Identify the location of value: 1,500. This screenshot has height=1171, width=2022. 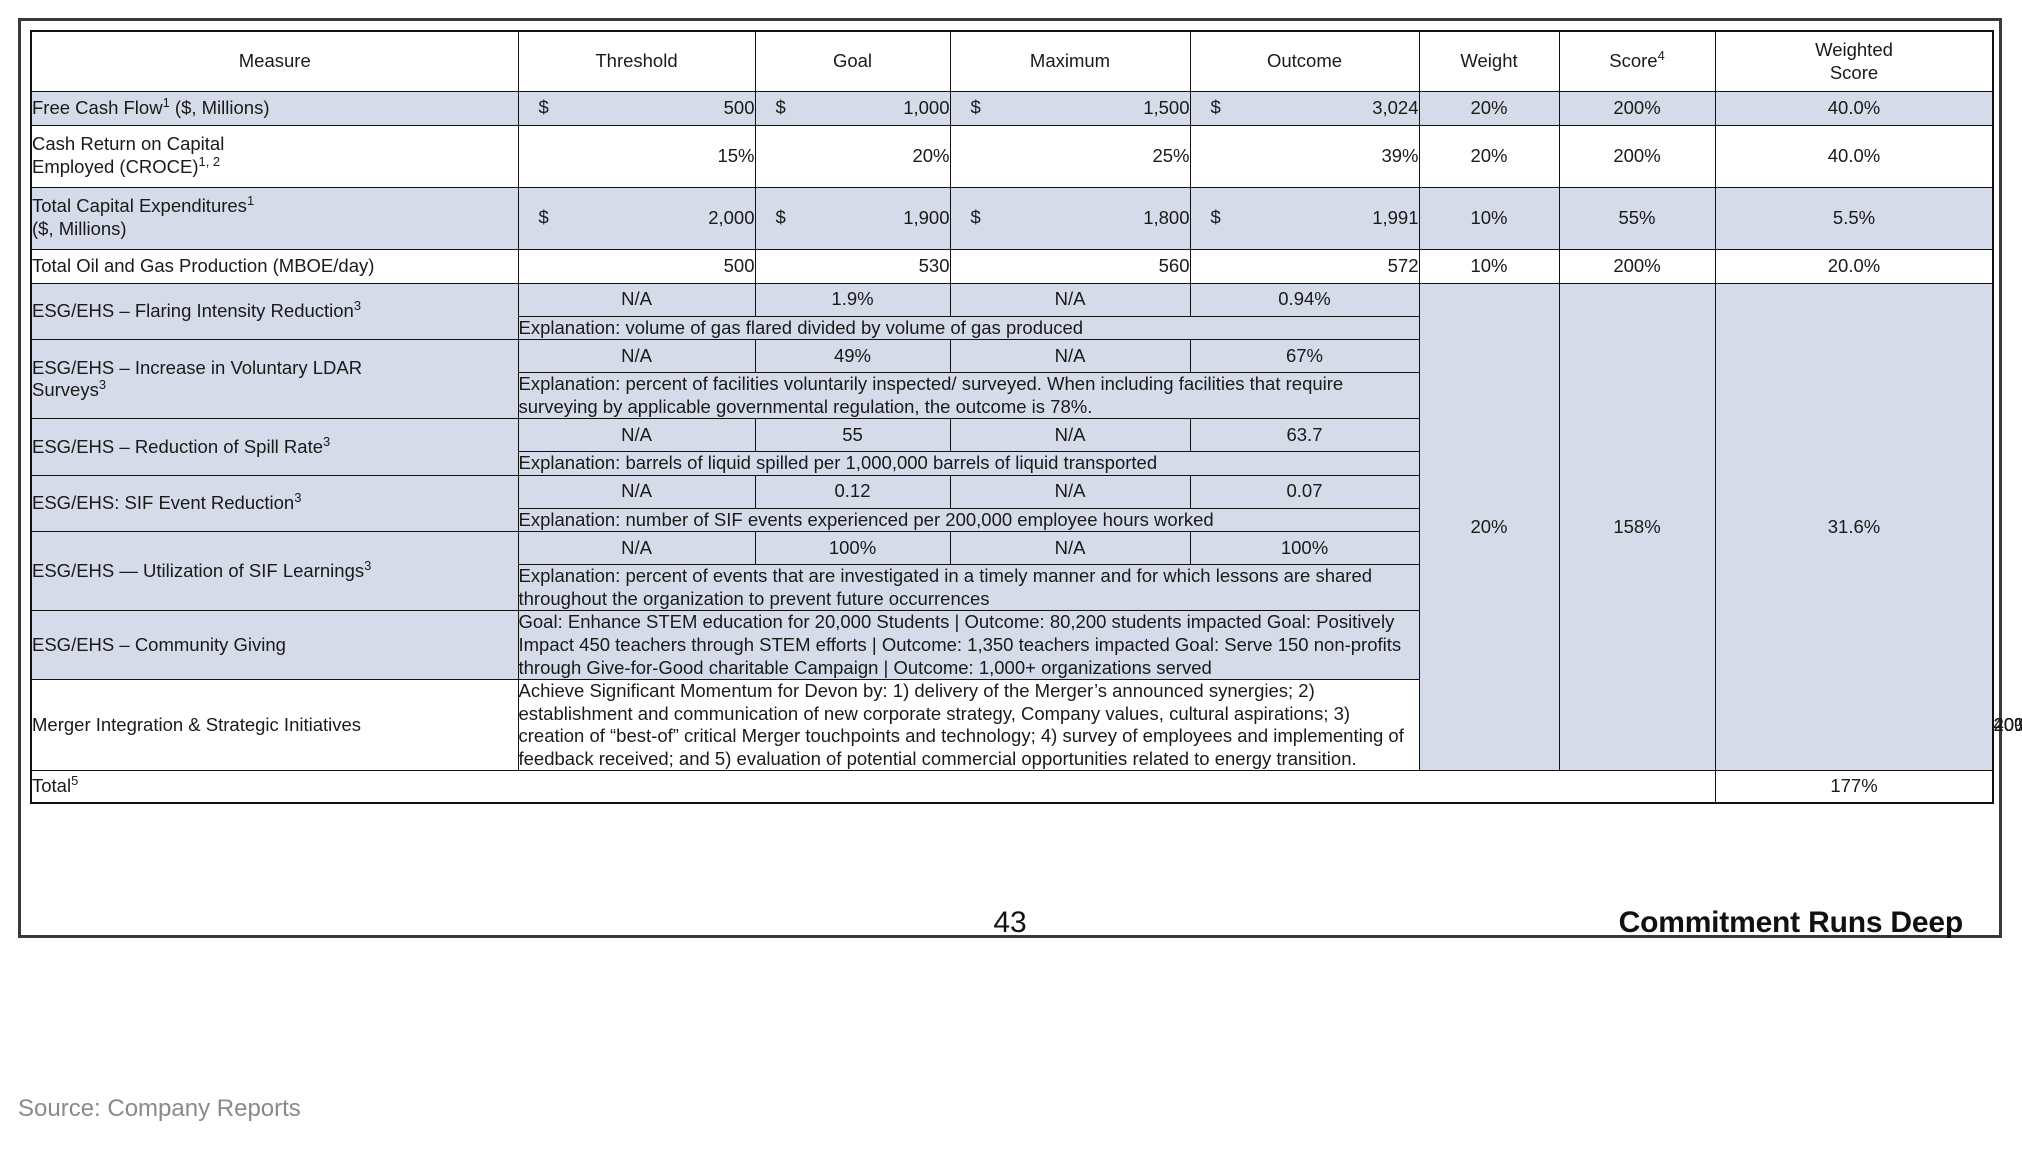
(1166, 107).